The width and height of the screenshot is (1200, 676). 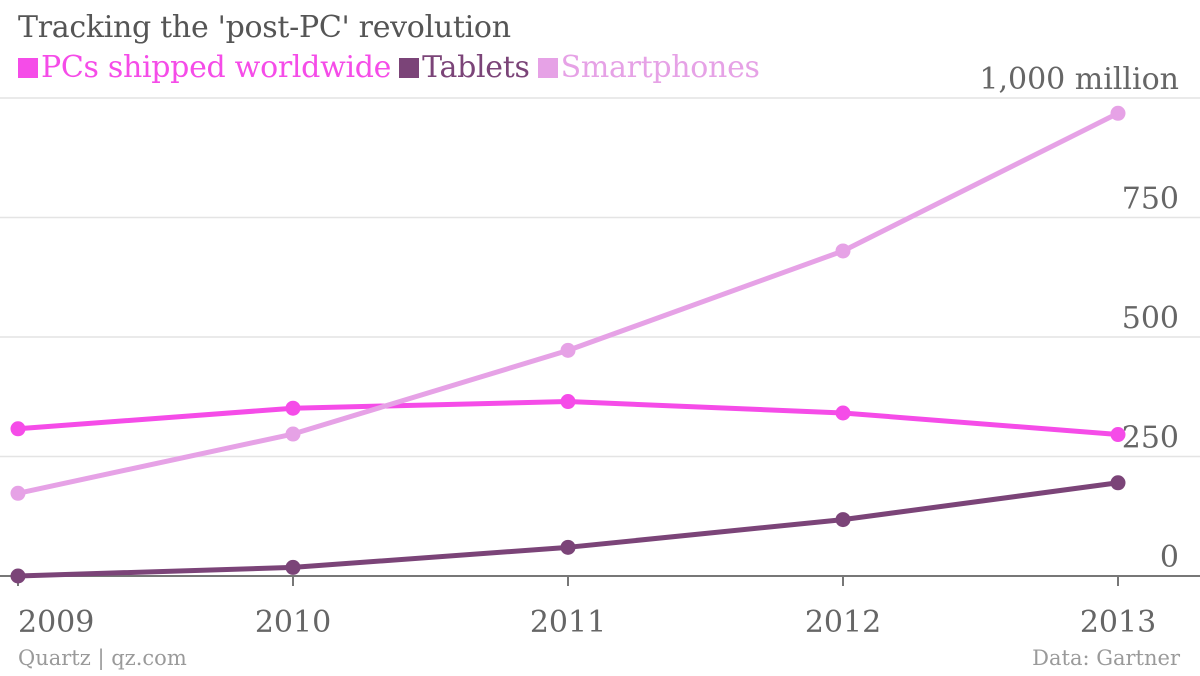 I want to click on legend-label-smartphones: Smartphones, so click(x=660, y=67).